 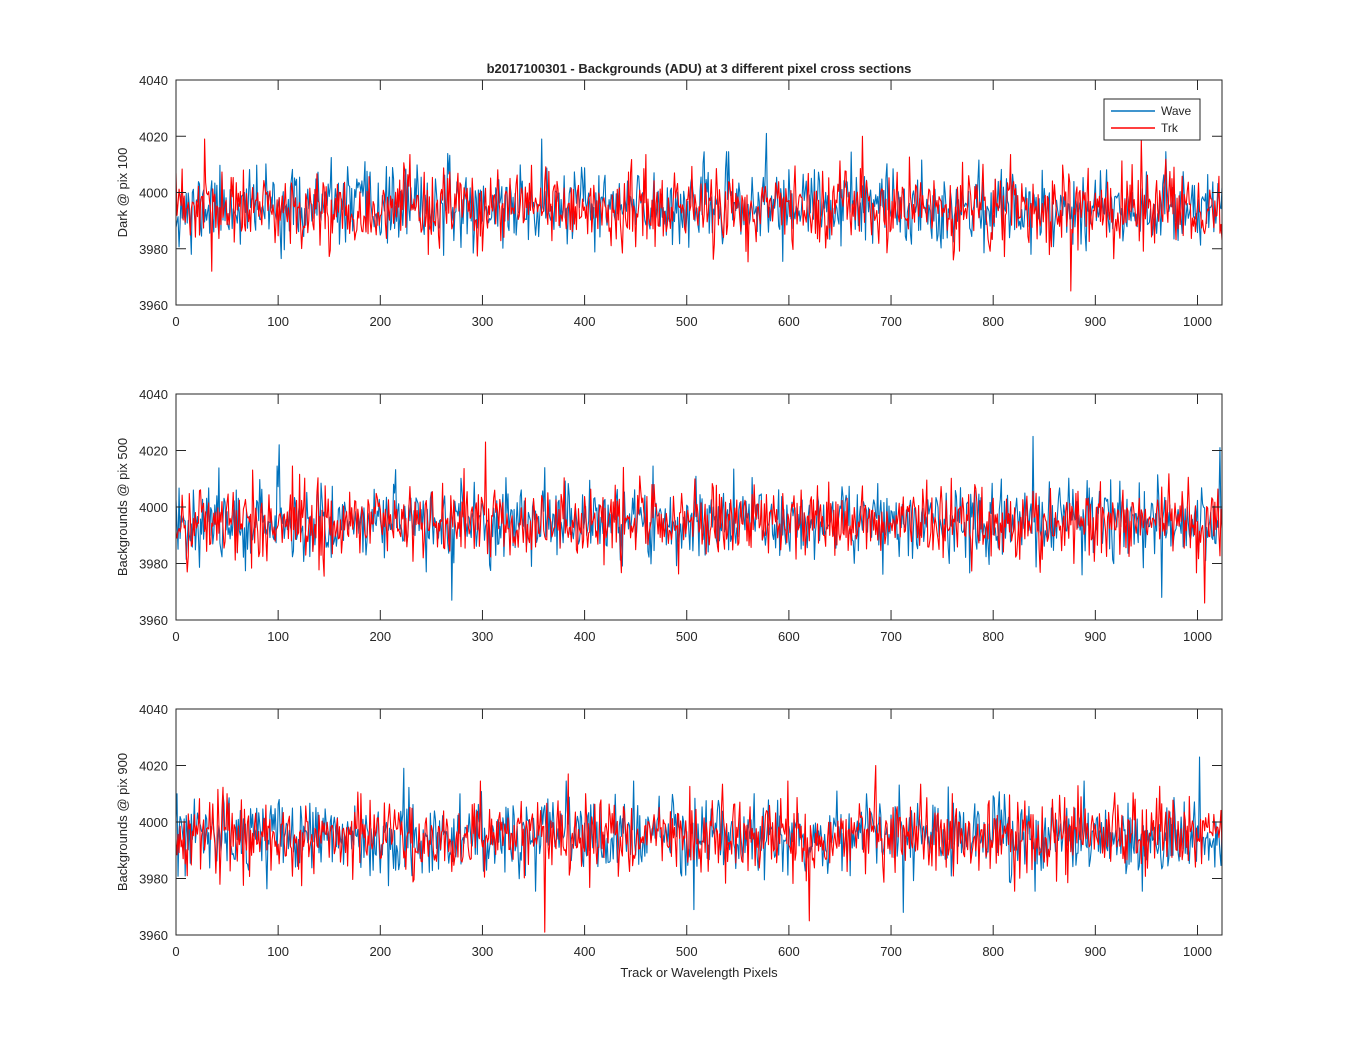 I want to click on legend-box, so click(x=1152, y=119).